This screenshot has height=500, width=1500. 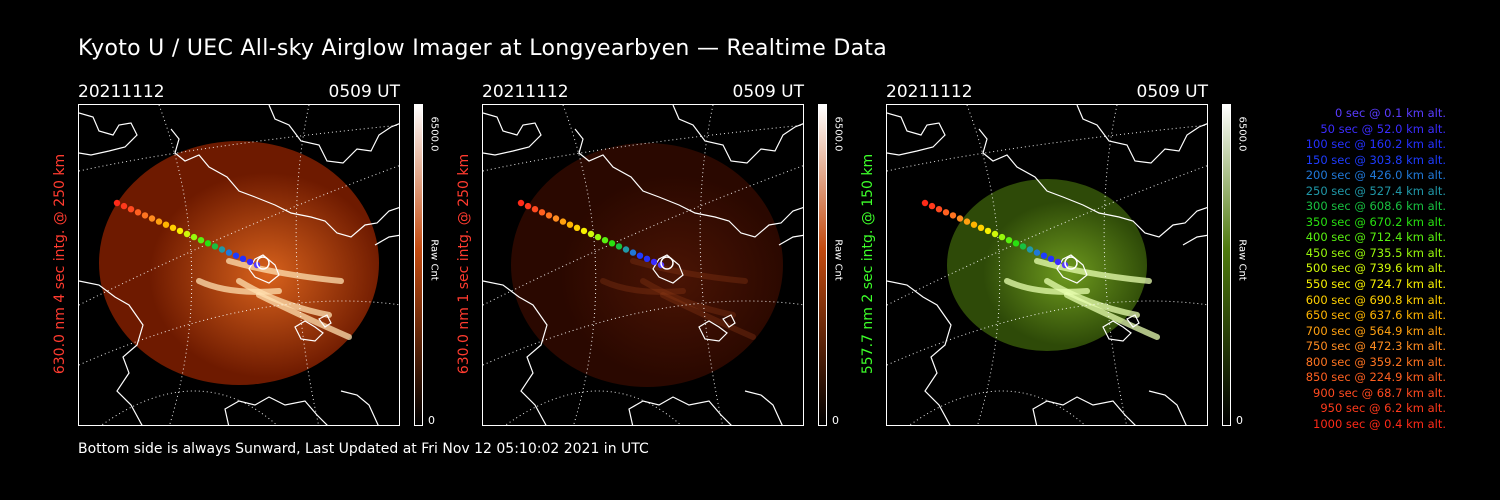 What do you see at coordinates (1375, 284) in the screenshot?
I see `trajectory-legend-row: 550 sec @ 724.7 km alt.` at bounding box center [1375, 284].